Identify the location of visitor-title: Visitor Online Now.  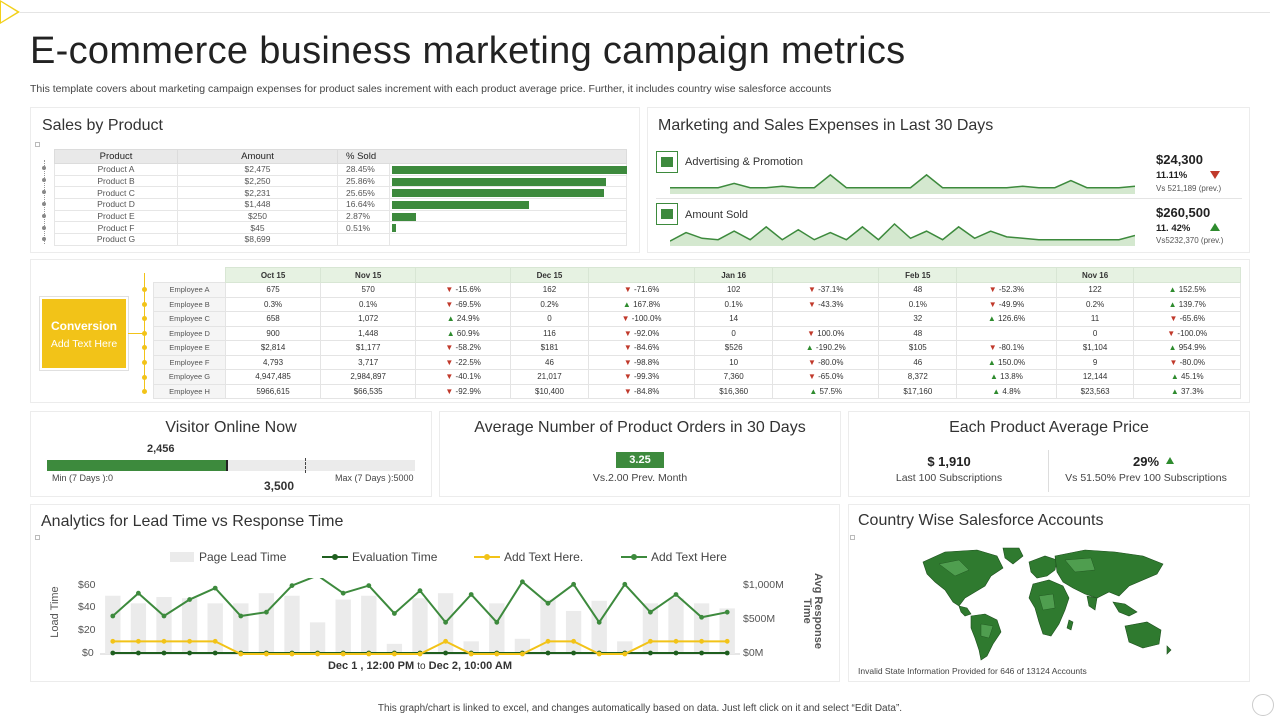
(231, 427).